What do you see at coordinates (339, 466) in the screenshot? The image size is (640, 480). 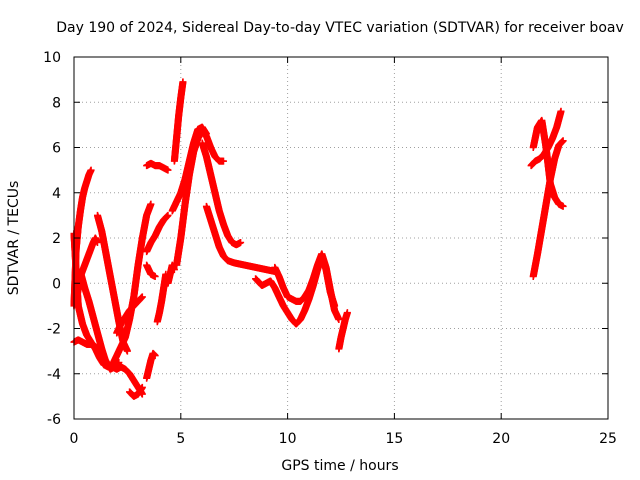 I see `x-axis-label: GPS time / hours` at bounding box center [339, 466].